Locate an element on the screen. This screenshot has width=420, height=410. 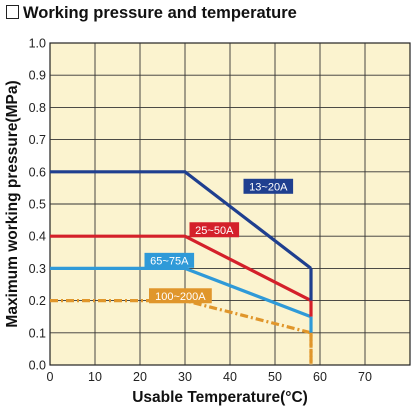
y-tick-label: 0.1 is located at coordinates (37, 333).